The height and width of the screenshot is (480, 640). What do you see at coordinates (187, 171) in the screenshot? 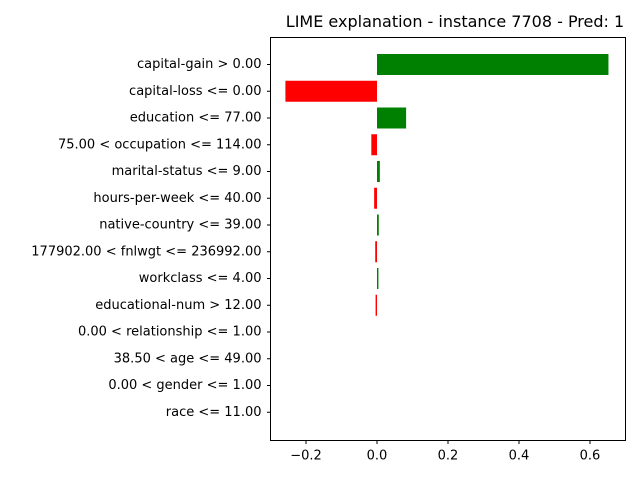
I see `y-tick-label-4: marital-status <= 9.00` at bounding box center [187, 171].